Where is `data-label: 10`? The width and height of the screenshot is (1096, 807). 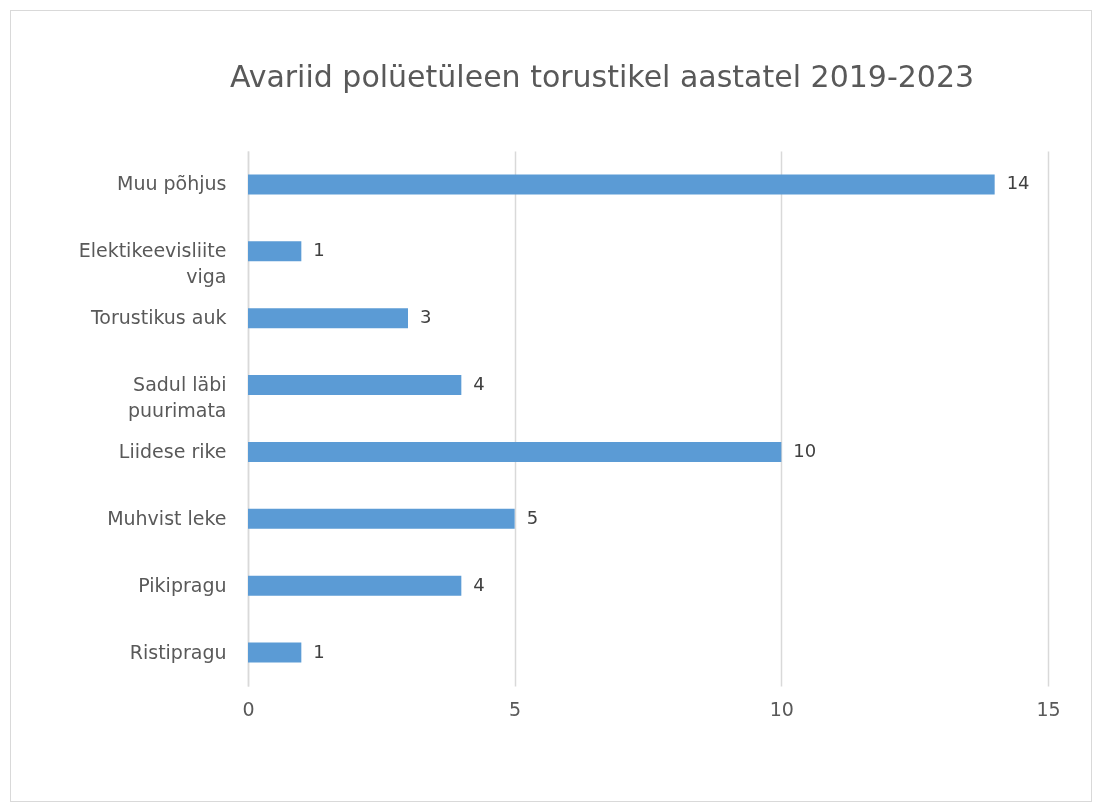
data-label: 10 is located at coordinates (805, 450).